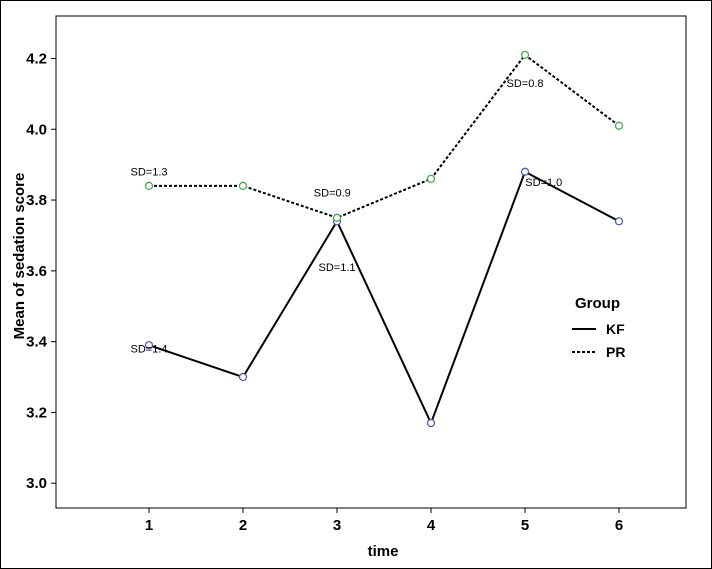  I want to click on sd-label: SD=1.4, so click(149, 349).